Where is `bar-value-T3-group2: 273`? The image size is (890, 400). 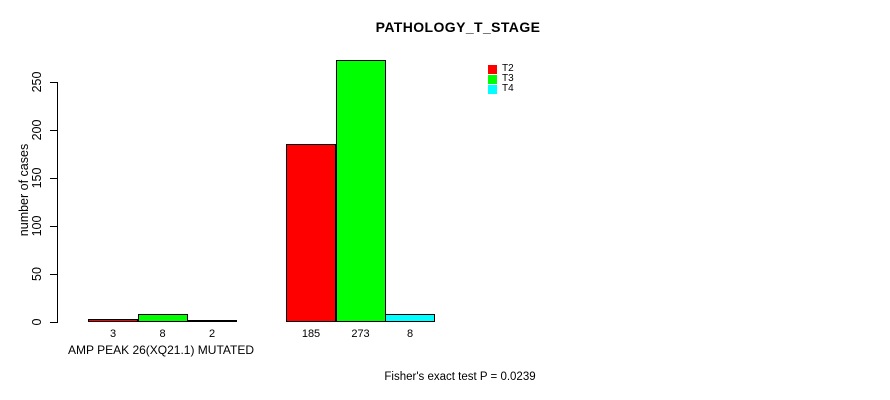 bar-value-T3-group2: 273 is located at coordinates (360, 334).